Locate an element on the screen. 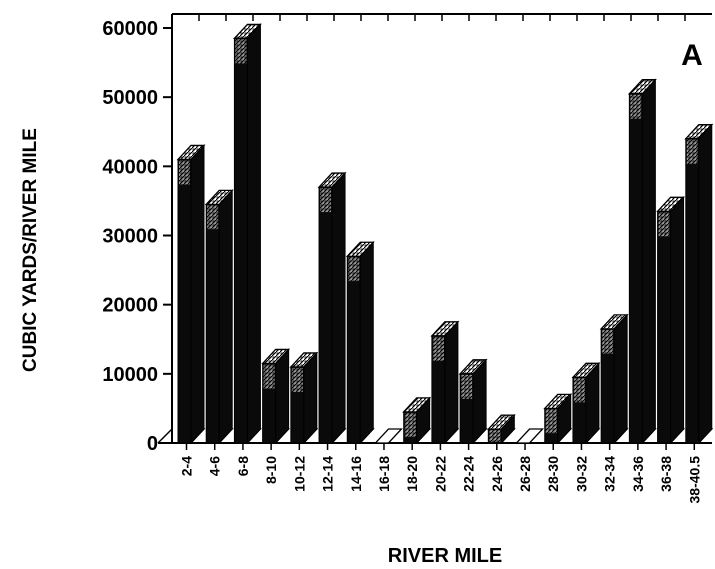 This screenshot has width=715, height=569. x-tick-label: 20-22 is located at coordinates (440, 474).